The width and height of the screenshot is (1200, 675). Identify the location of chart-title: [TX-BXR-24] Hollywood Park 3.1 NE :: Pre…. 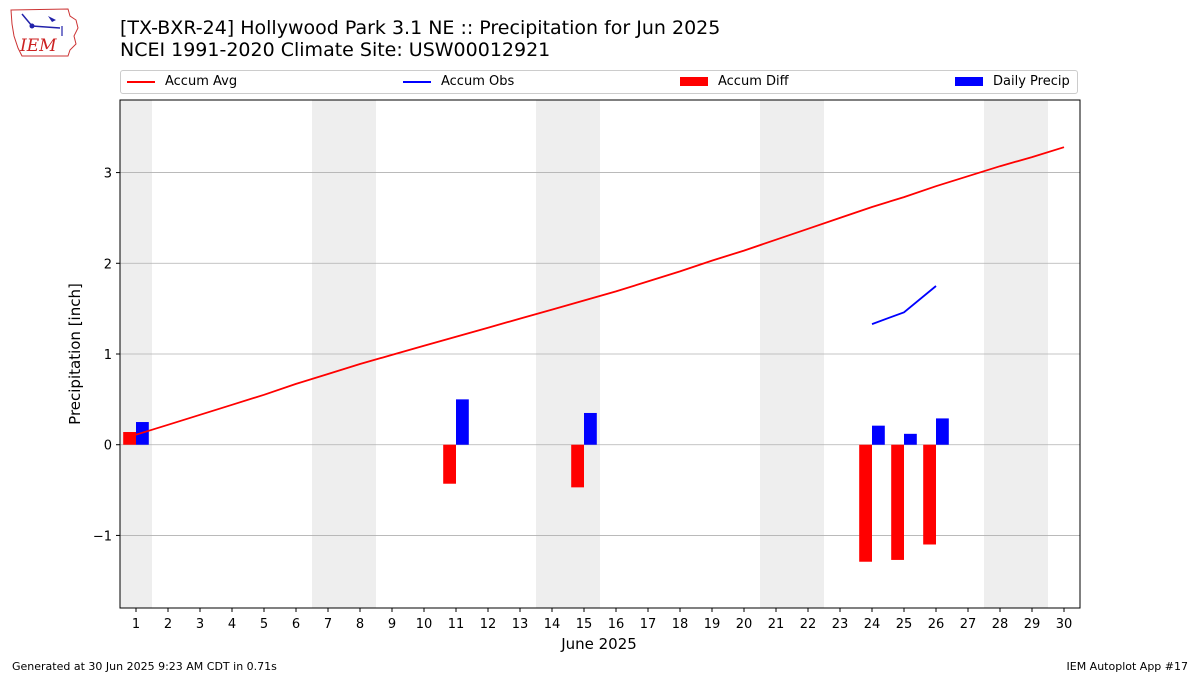
(420, 28).